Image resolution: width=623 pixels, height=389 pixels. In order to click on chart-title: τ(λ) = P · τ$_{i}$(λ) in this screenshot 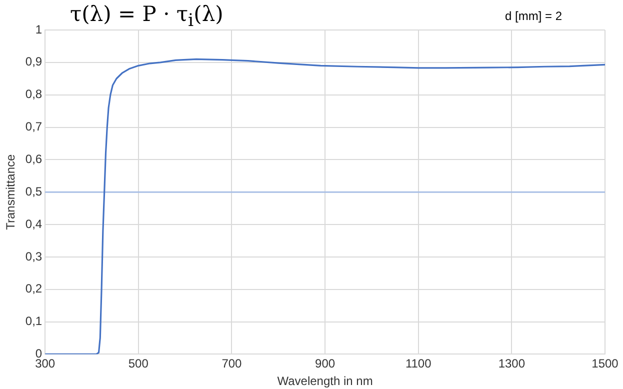, I will do `click(147, 17)`.